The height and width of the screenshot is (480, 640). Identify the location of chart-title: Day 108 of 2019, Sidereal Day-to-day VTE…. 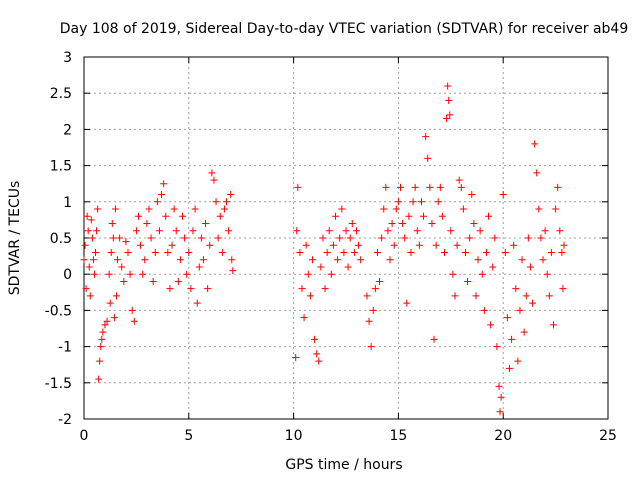
(344, 29).